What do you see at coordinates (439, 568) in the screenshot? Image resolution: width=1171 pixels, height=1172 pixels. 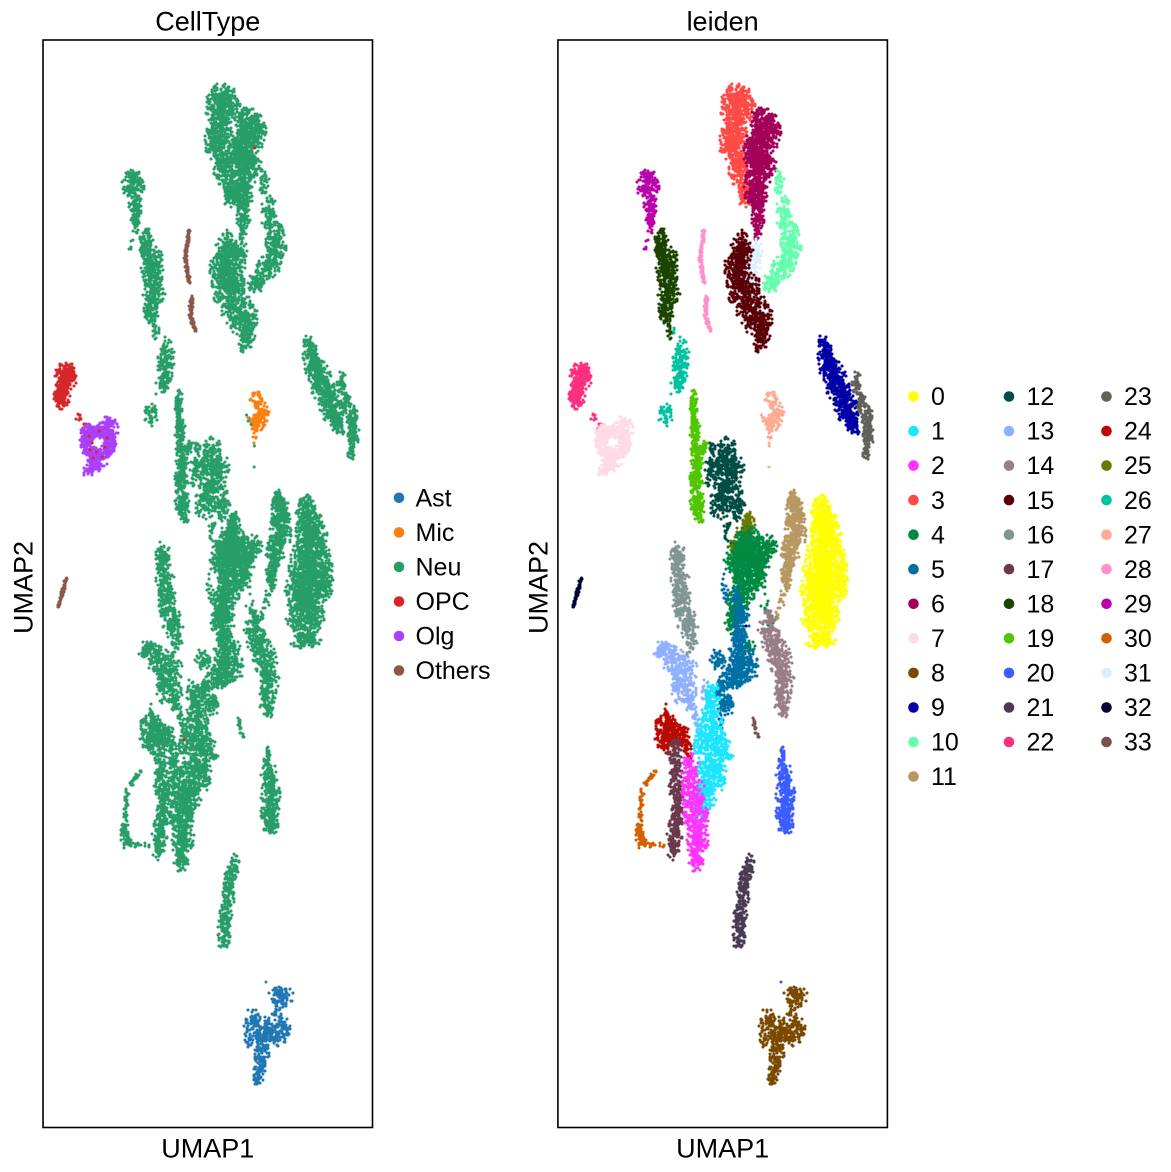 I see `svg-text: Neu` at bounding box center [439, 568].